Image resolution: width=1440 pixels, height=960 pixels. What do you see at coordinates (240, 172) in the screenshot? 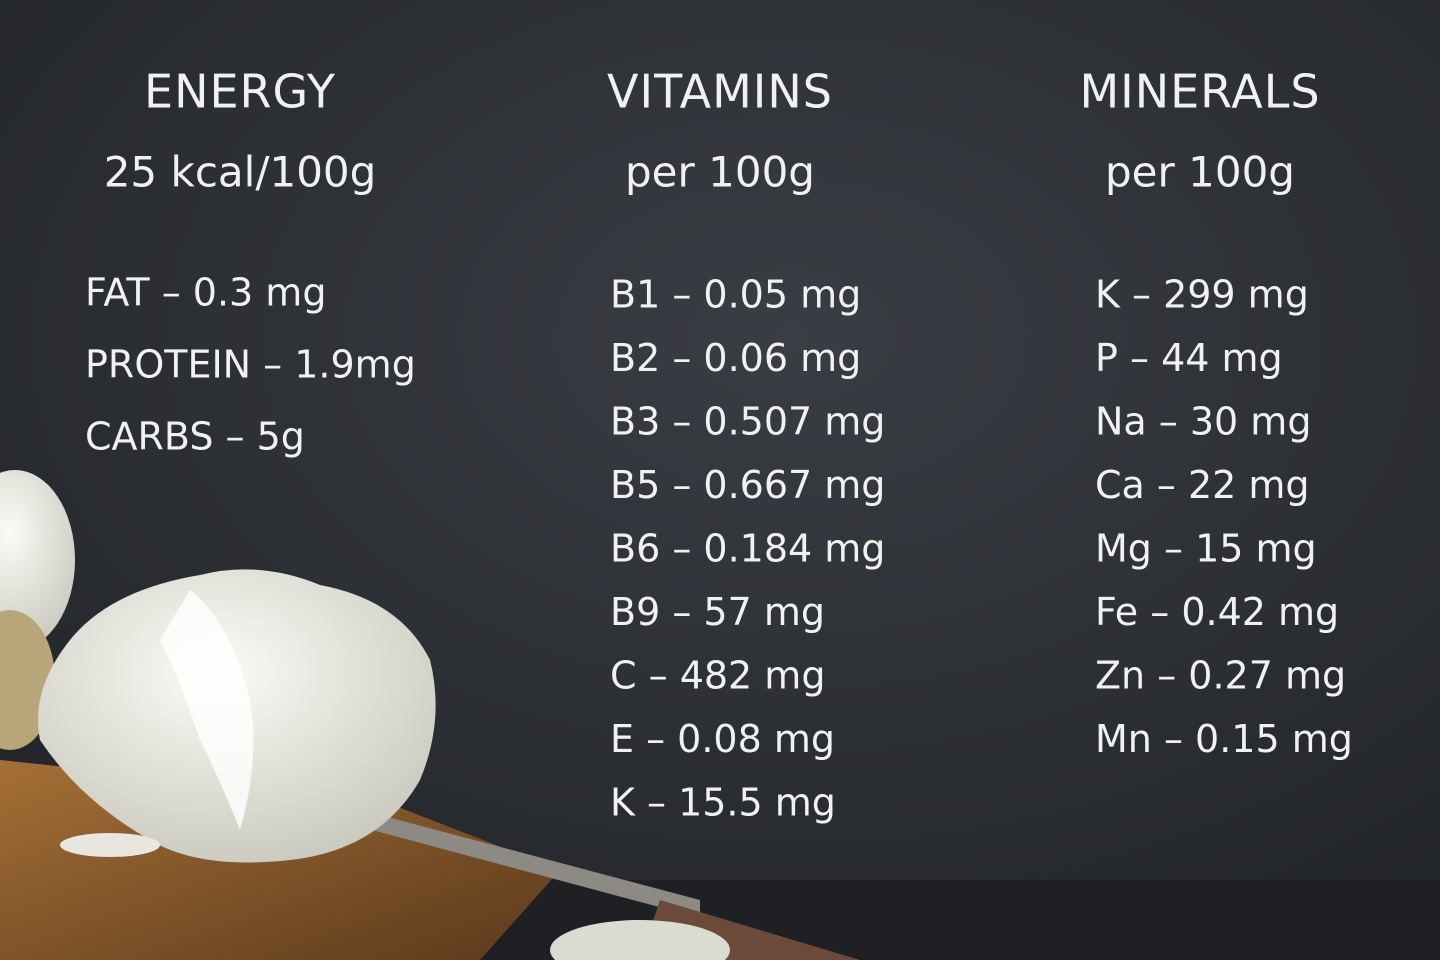
I see `column-subtitle: 25 kcal/100g` at bounding box center [240, 172].